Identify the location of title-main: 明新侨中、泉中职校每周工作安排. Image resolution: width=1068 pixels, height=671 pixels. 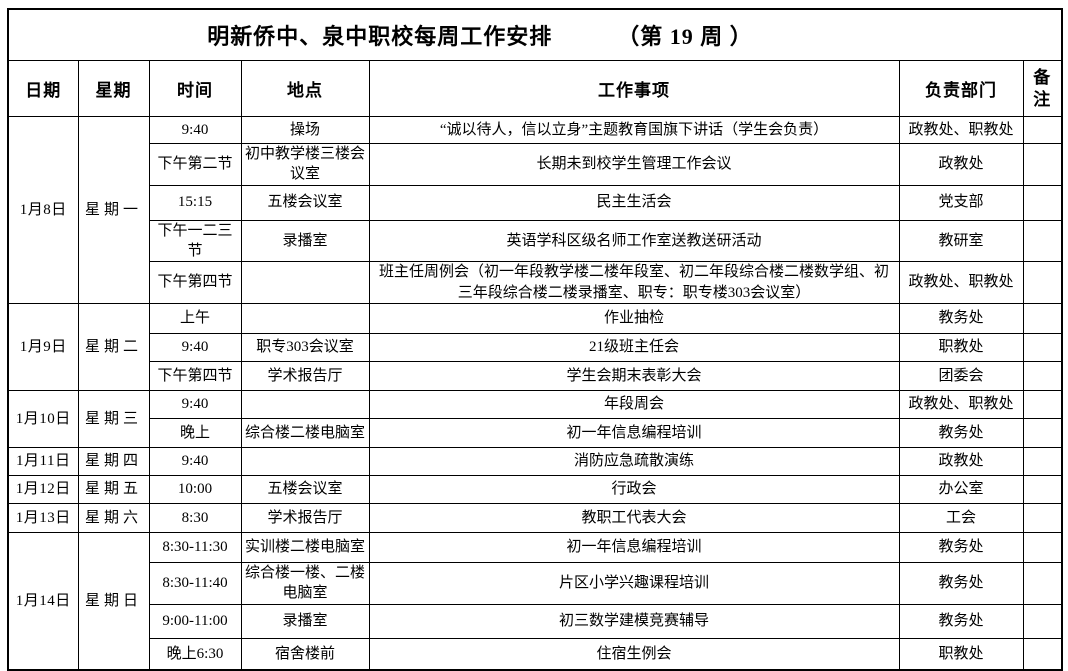
(380, 36).